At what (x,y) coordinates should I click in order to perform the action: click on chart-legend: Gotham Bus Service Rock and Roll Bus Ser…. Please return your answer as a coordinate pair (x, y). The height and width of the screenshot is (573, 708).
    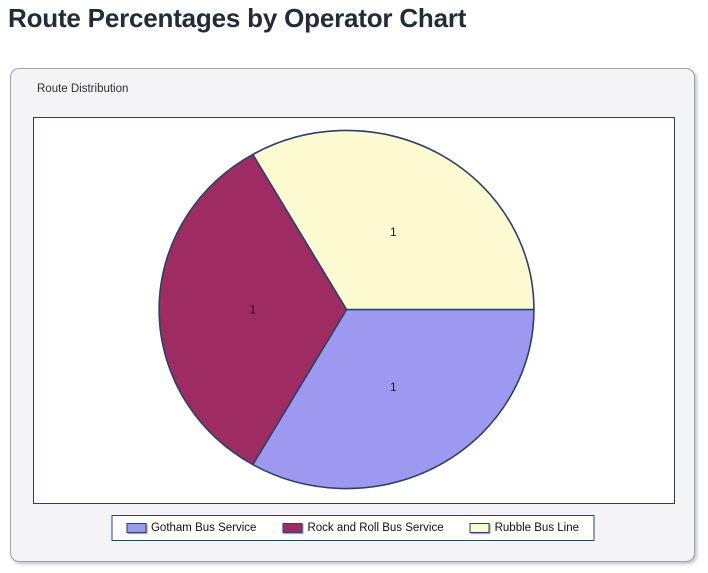
    Looking at the image, I should click on (352, 528).